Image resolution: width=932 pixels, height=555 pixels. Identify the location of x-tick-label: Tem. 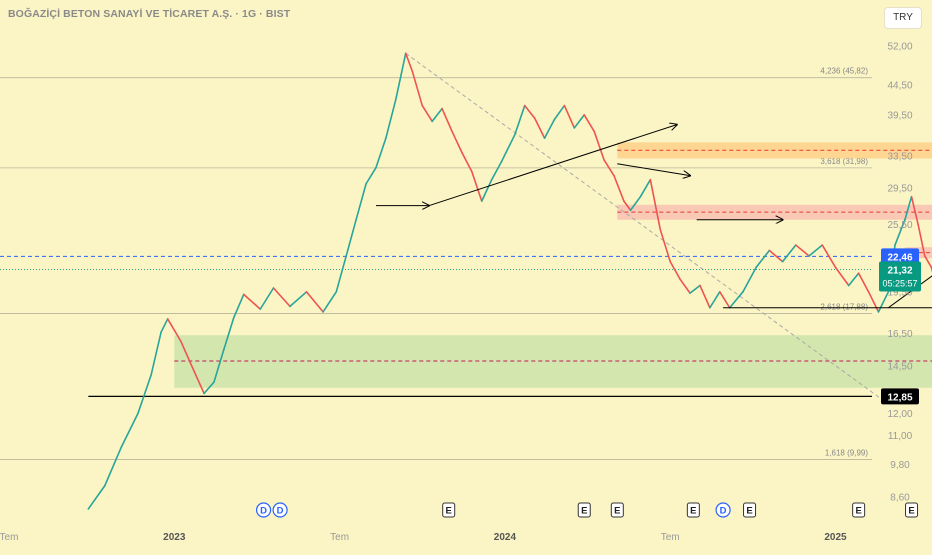
(339, 537).